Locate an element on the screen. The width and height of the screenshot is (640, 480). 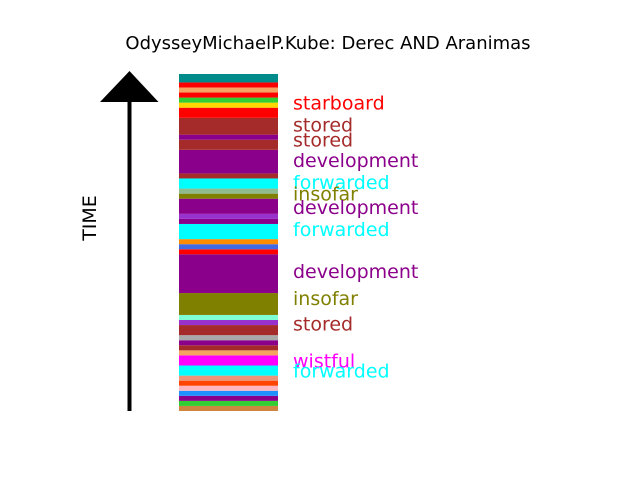
time-arrow is located at coordinates (129, 241).